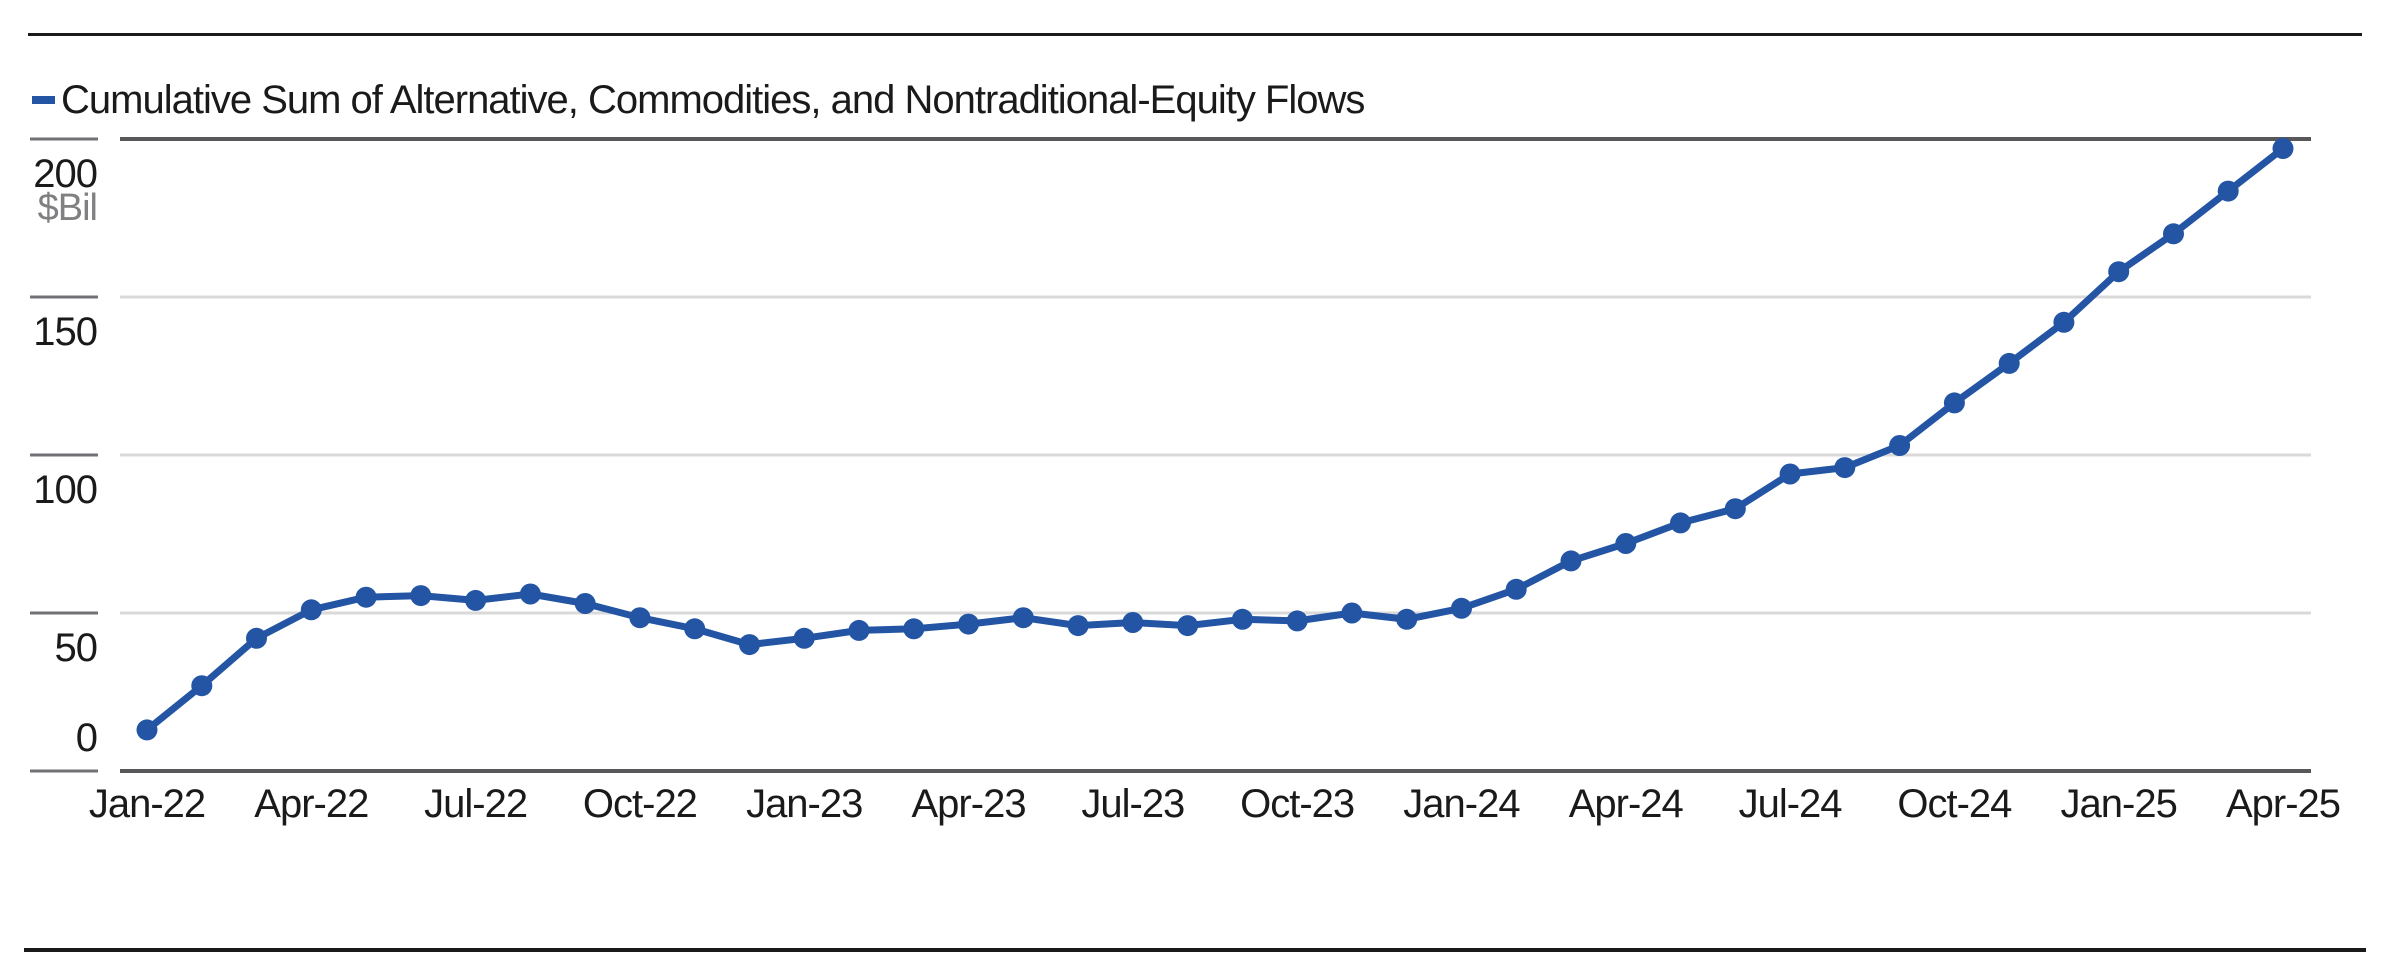 Image resolution: width=2390 pixels, height=976 pixels. Describe the element at coordinates (2283, 804) in the screenshot. I see `x-axis-label: Apr-25` at that location.